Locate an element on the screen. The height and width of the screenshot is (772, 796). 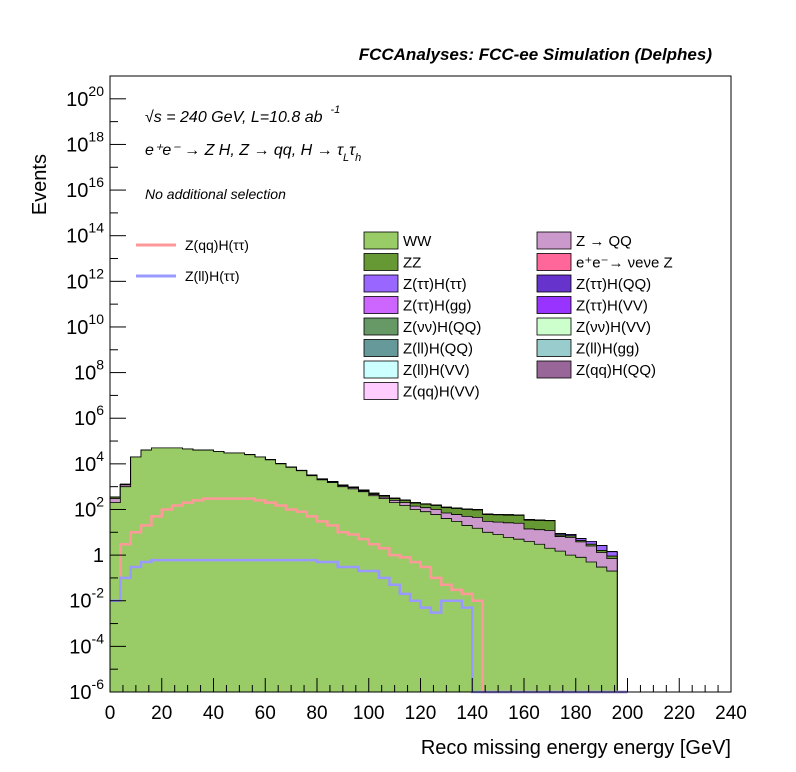
x-tick-label: 160 is located at coordinates (524, 713).